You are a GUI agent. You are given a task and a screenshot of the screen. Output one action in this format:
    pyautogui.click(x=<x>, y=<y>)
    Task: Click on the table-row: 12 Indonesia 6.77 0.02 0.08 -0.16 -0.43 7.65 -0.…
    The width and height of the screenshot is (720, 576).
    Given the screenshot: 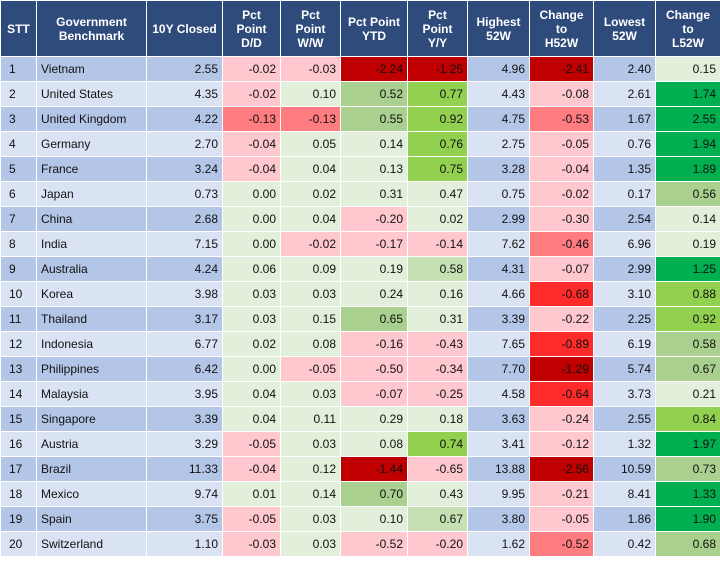 What is the action you would take?
    pyautogui.click(x=360, y=344)
    